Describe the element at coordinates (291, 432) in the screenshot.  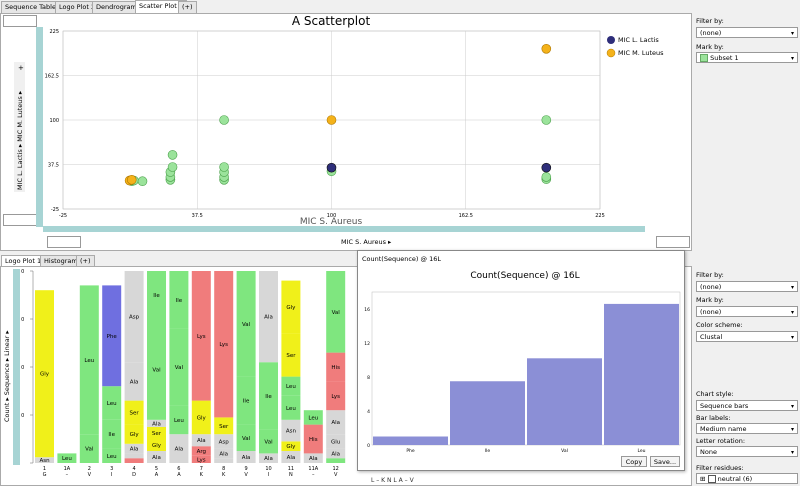
I see `logo-residue-label: Asn` at that location.